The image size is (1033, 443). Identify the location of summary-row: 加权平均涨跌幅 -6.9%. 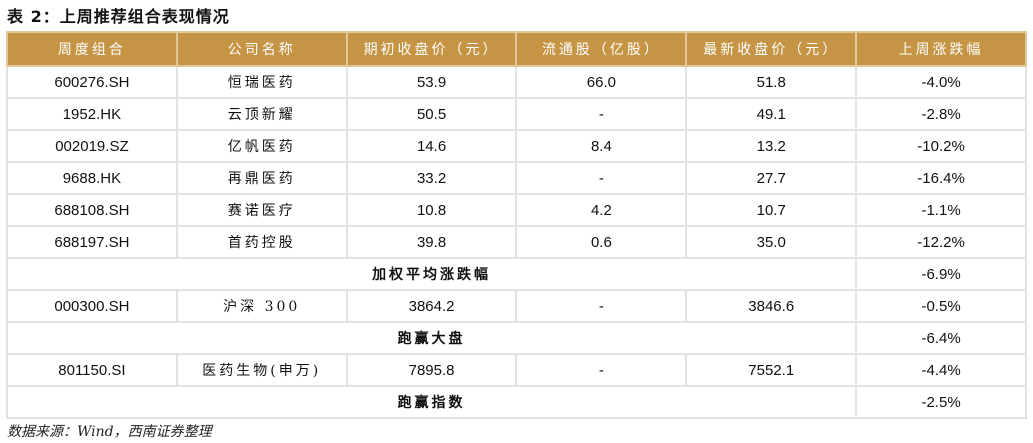
(516, 274).